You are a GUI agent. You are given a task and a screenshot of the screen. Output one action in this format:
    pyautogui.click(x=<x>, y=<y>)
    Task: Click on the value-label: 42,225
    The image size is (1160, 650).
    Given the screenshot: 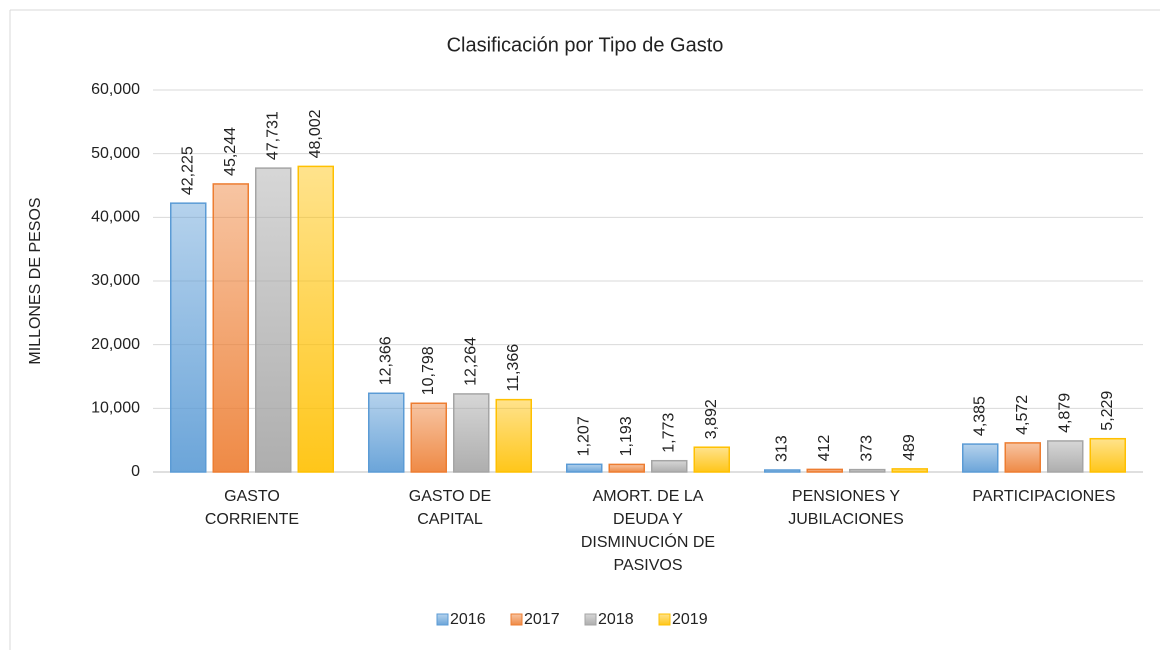 What is the action you would take?
    pyautogui.click(x=187, y=170)
    